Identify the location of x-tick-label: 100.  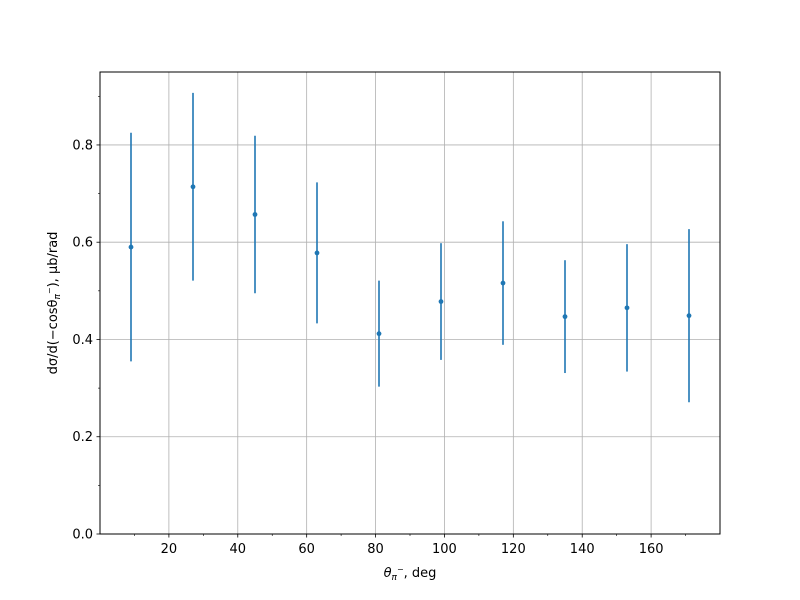
(444, 549).